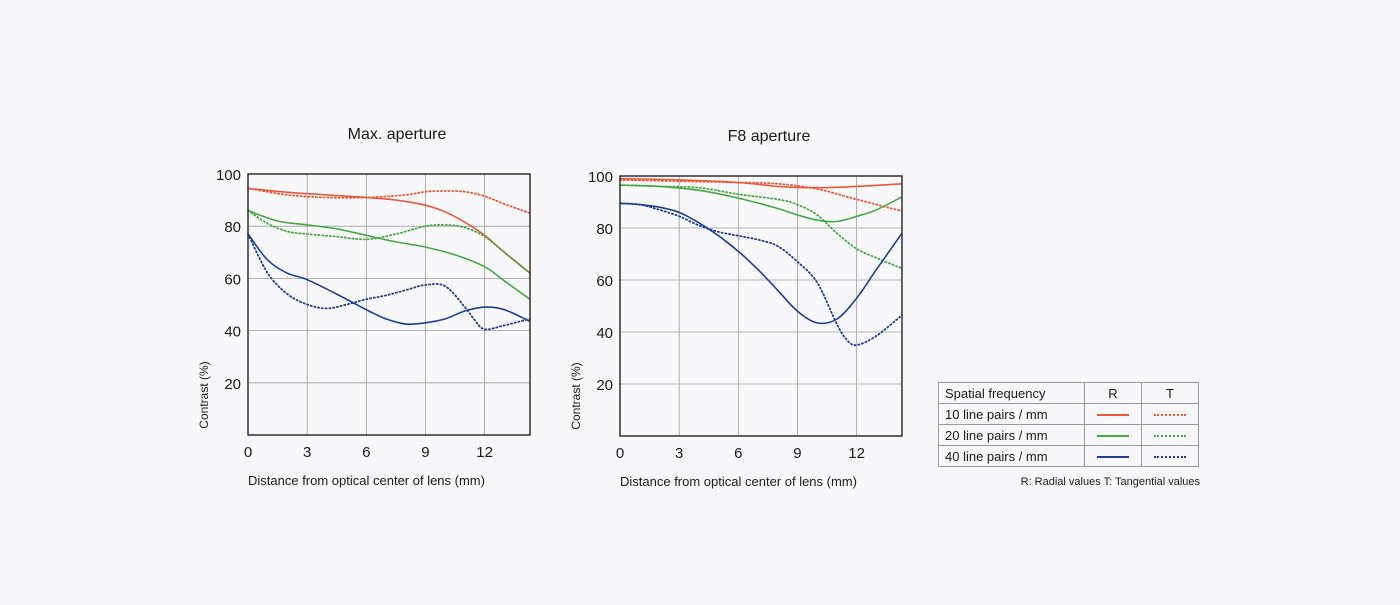 The image size is (1400, 605). I want to click on chart1-xtick-label: 6, so click(366, 452).